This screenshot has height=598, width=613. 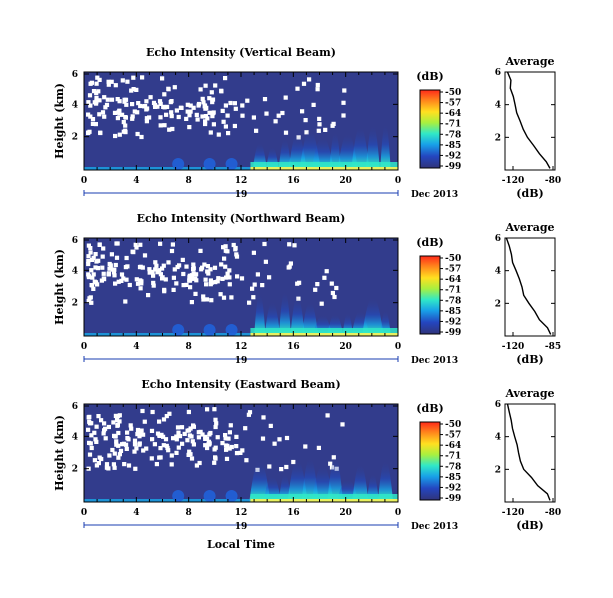 What do you see at coordinates (453, 270) in the screenshot?
I see `colorbar-tick-label: -57` at bounding box center [453, 270].